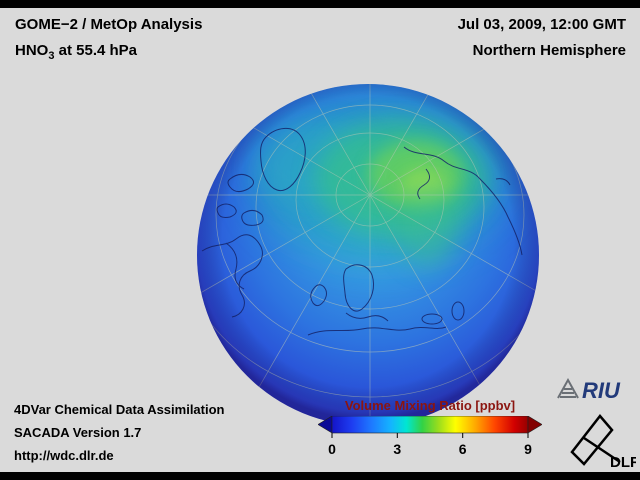 This screenshot has height=480, width=640. I want to click on tick-0: 0, so click(332, 449).